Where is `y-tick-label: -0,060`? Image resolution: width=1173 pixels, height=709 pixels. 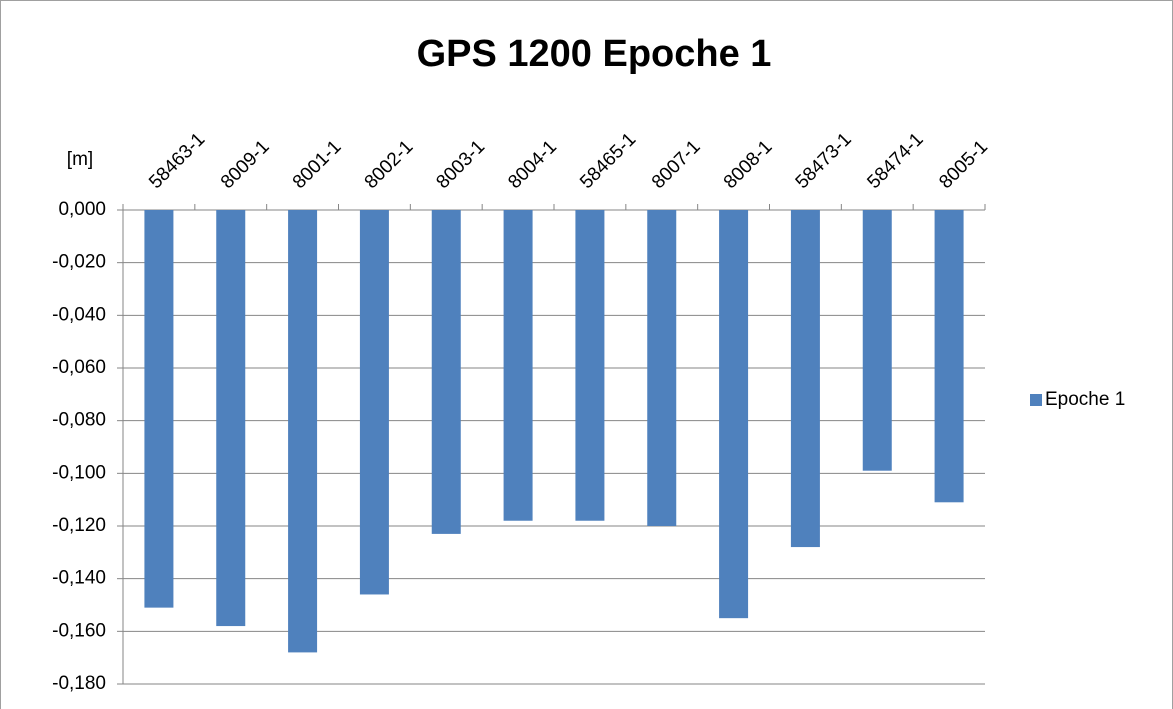
y-tick-label: -0,060 is located at coordinates (79, 367).